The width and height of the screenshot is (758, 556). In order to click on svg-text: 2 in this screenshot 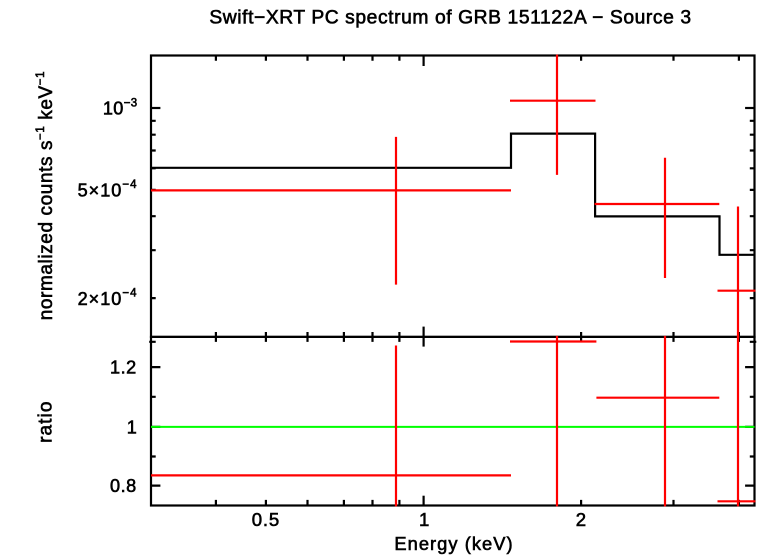, I will do `click(581, 519)`.